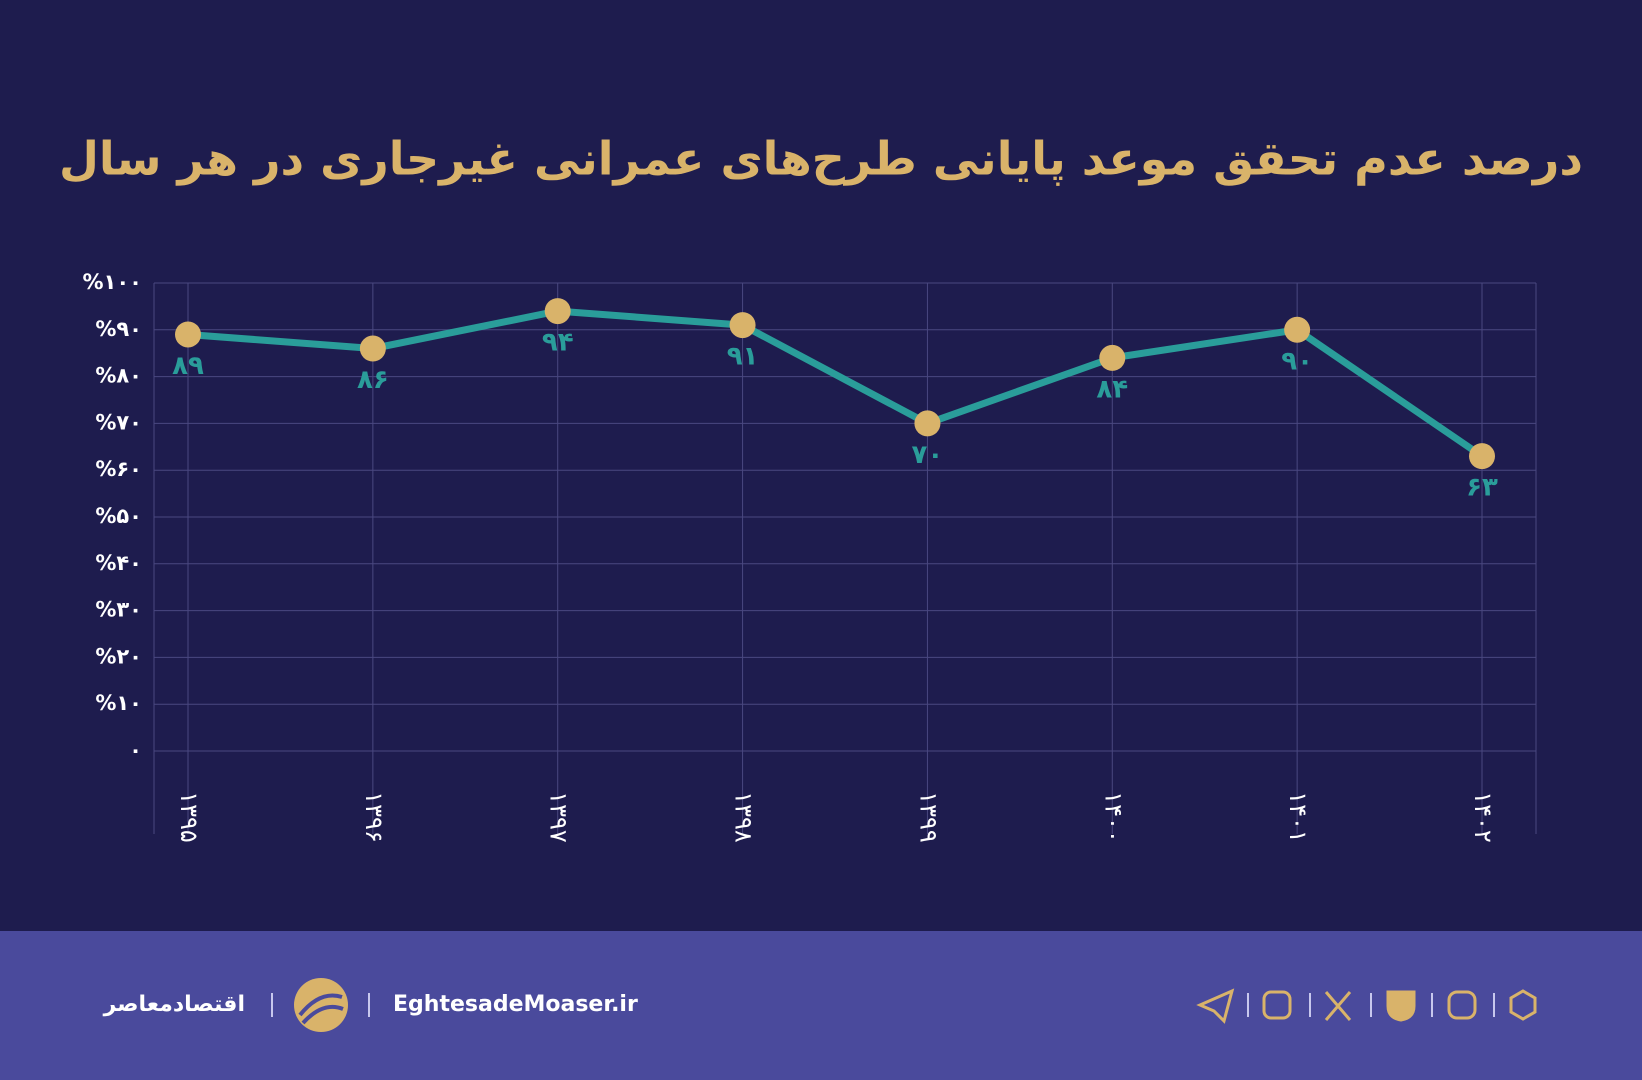 This screenshot has width=1642, height=1080. What do you see at coordinates (1482, 488) in the screenshot?
I see `value-label: ۶۳` at bounding box center [1482, 488].